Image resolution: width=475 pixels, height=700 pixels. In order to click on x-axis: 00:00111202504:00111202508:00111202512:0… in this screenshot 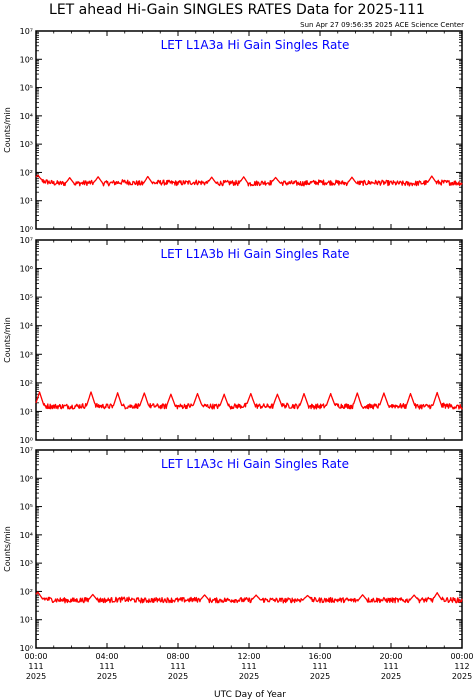, I will do `click(248, 666)`.